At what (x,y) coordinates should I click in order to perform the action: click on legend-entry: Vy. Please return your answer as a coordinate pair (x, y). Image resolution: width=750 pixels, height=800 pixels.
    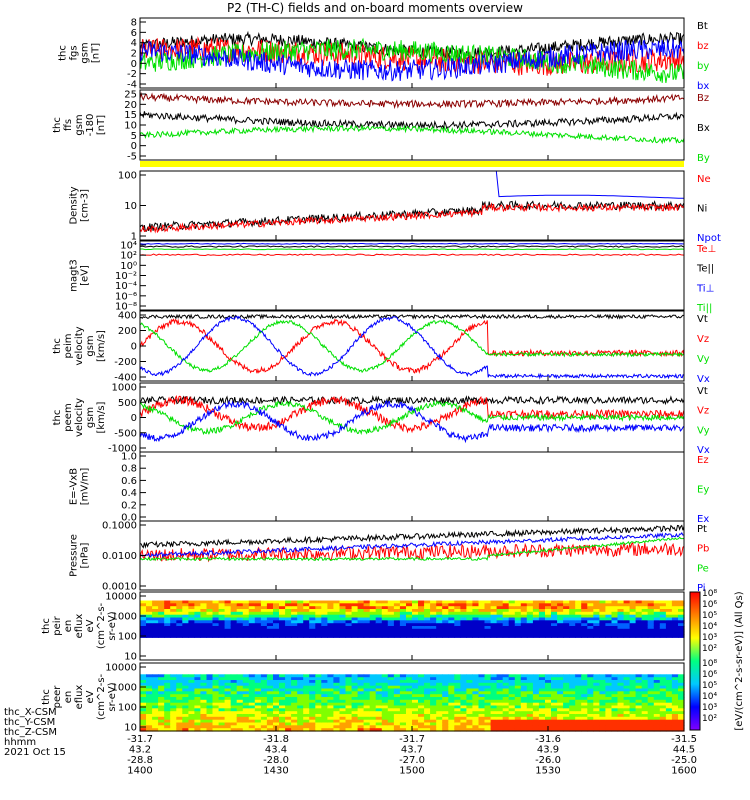
    Looking at the image, I should click on (703, 430).